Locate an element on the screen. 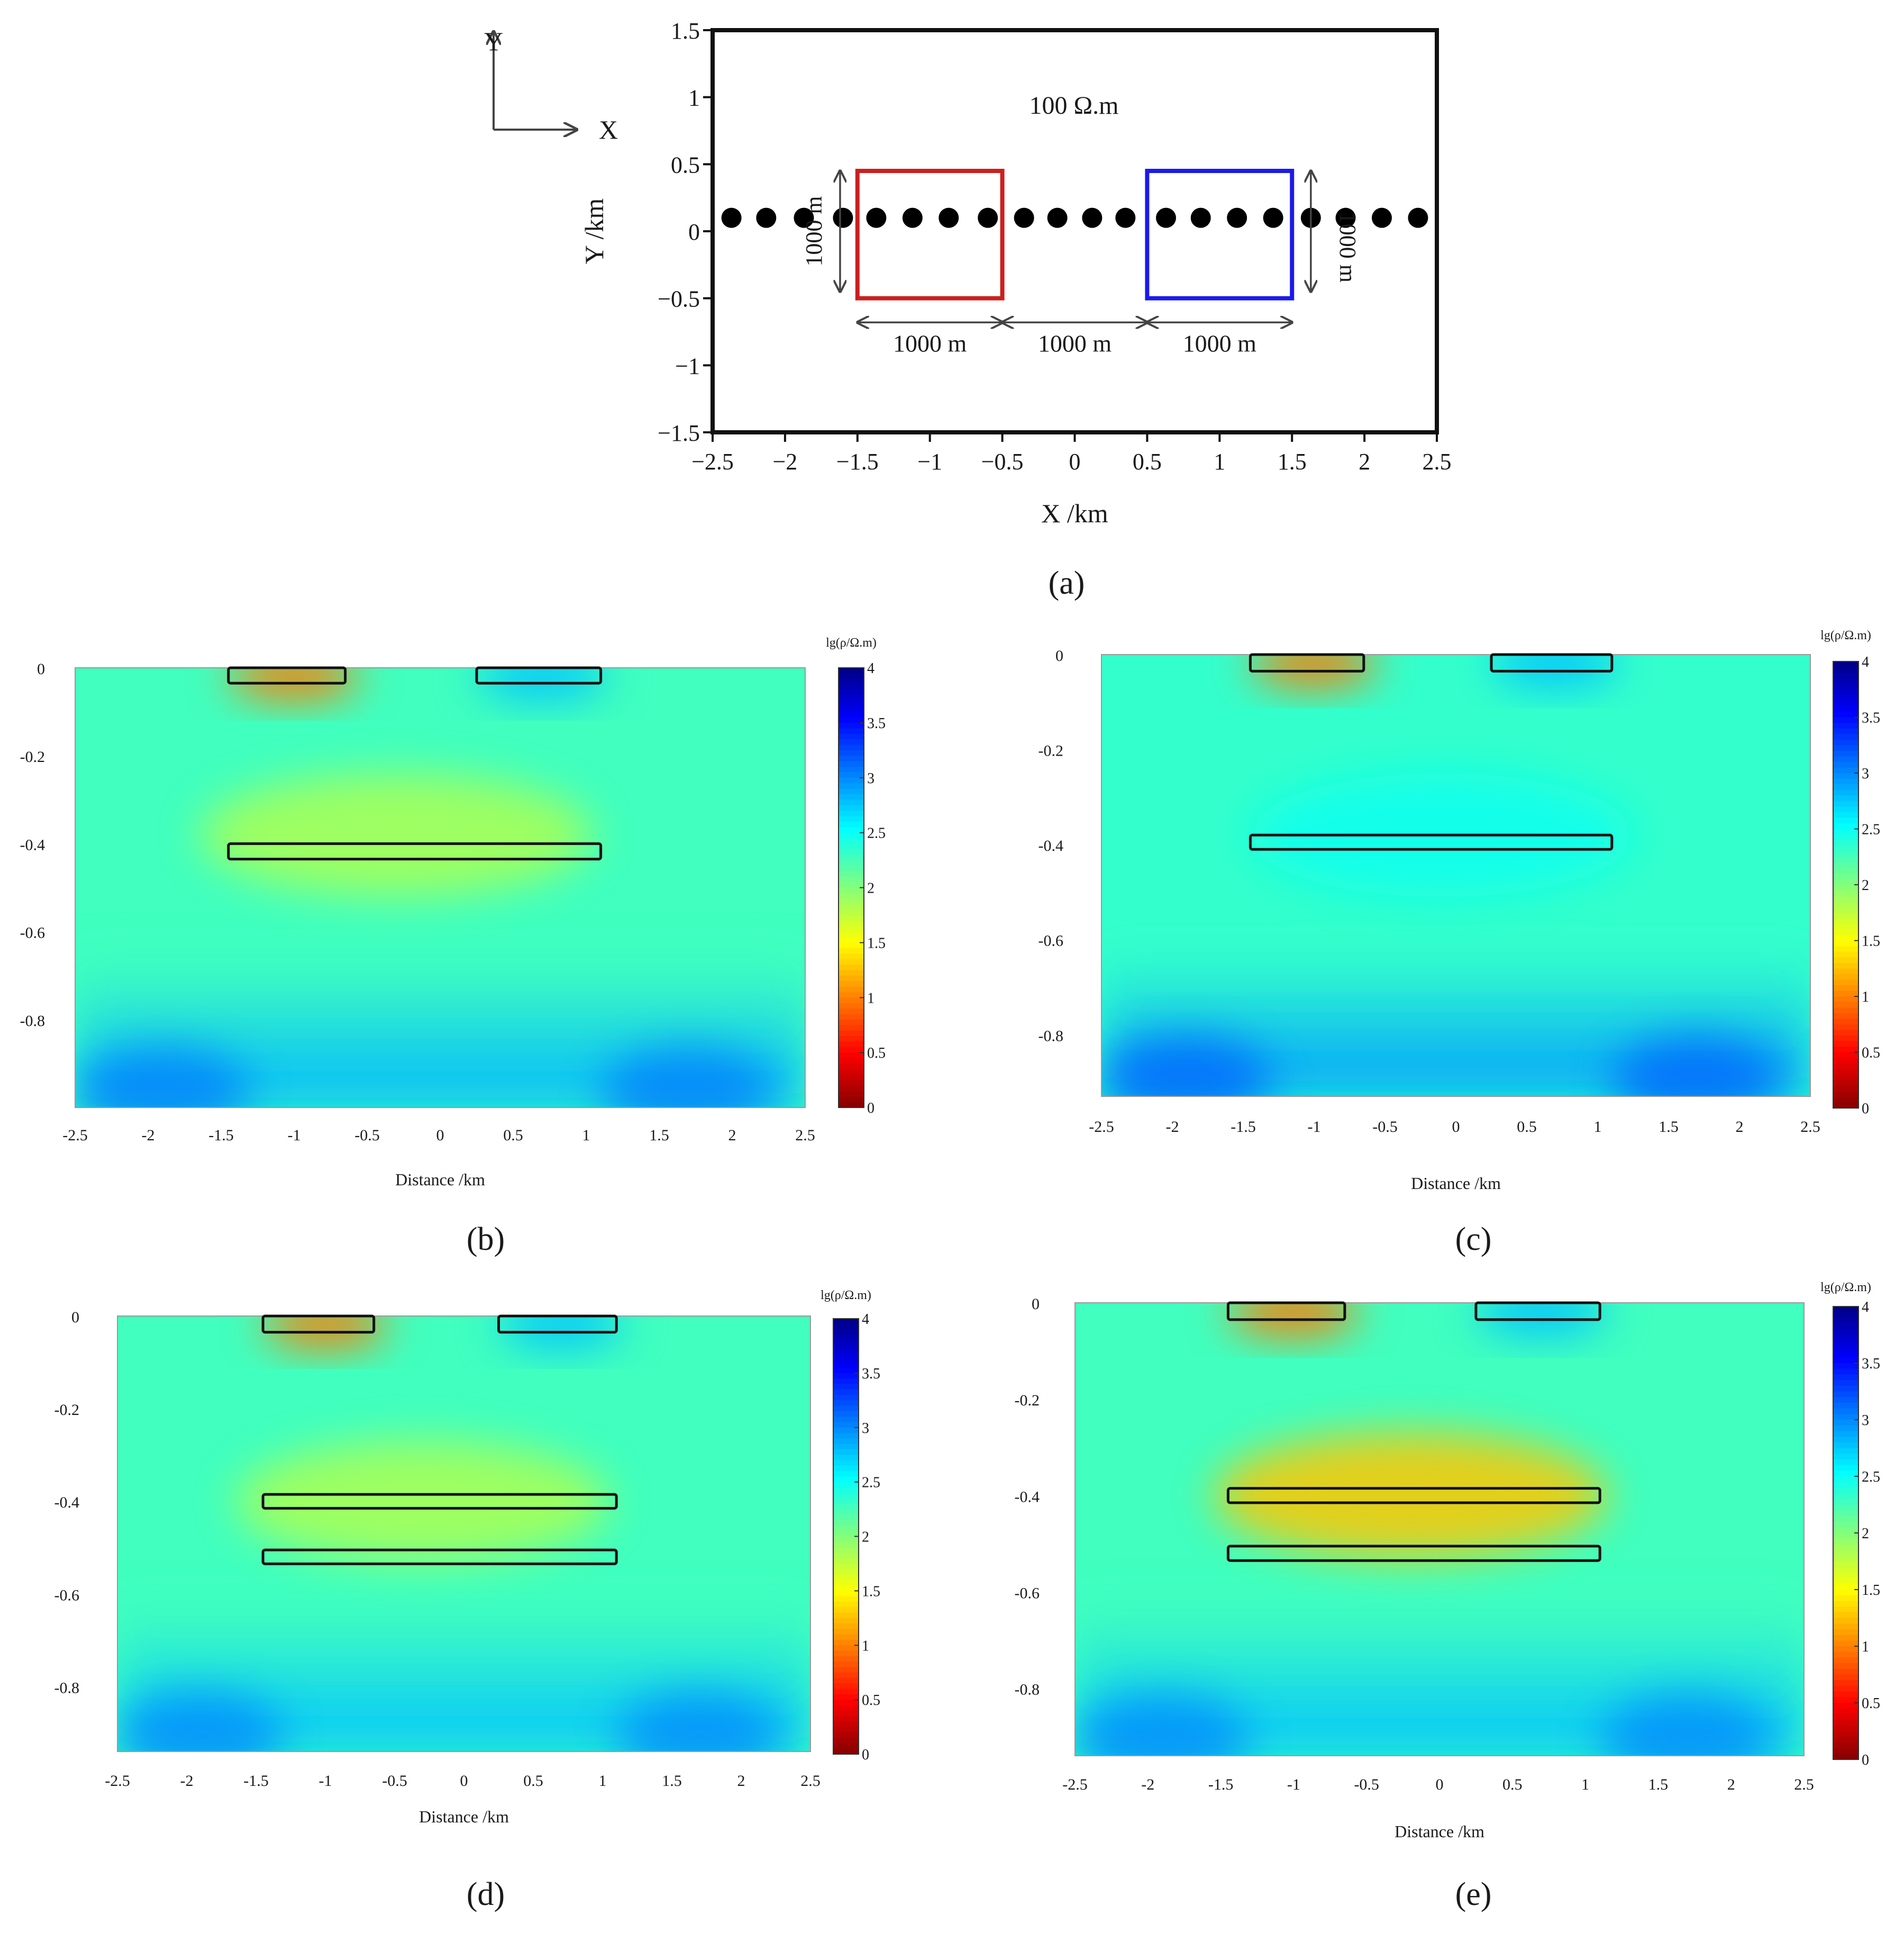 The height and width of the screenshot is (1933, 1904). y-tick-label: 0 is located at coordinates (694, 232).